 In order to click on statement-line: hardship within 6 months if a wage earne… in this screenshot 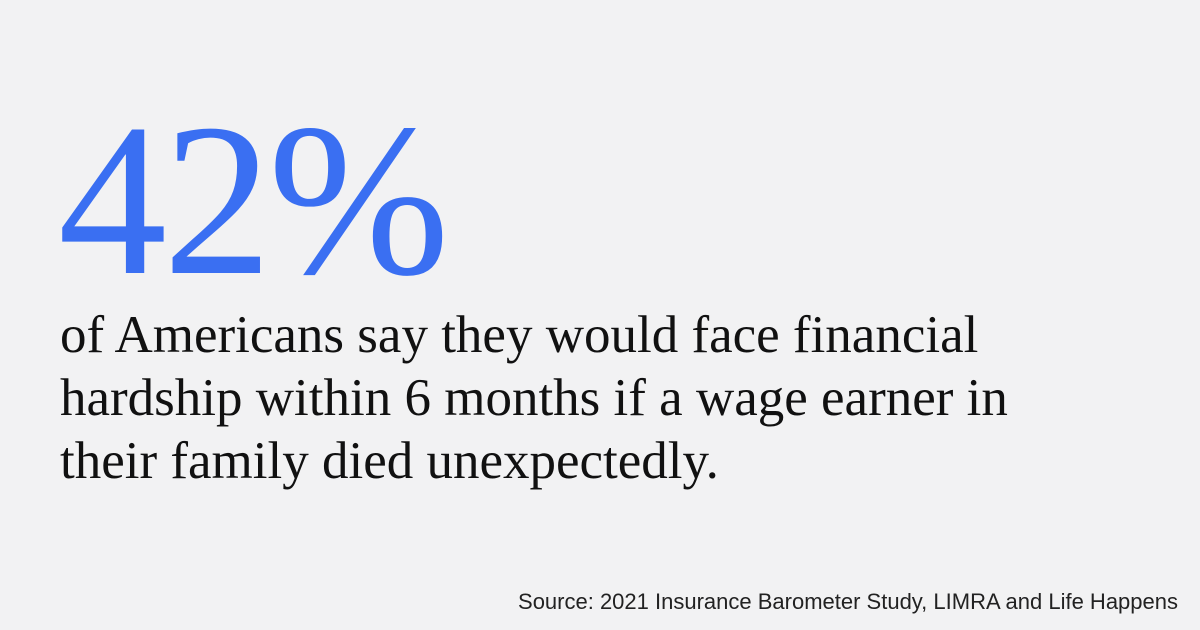, I will do `click(534, 398)`.